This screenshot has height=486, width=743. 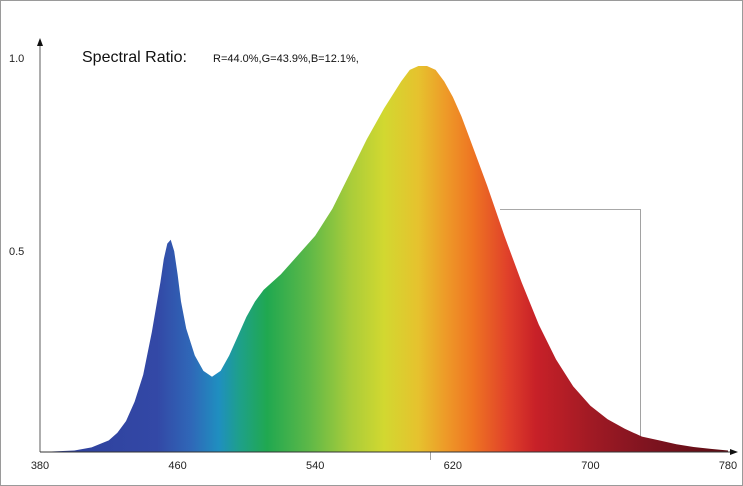 I want to click on y-tick-label: 1.0, so click(x=16, y=59).